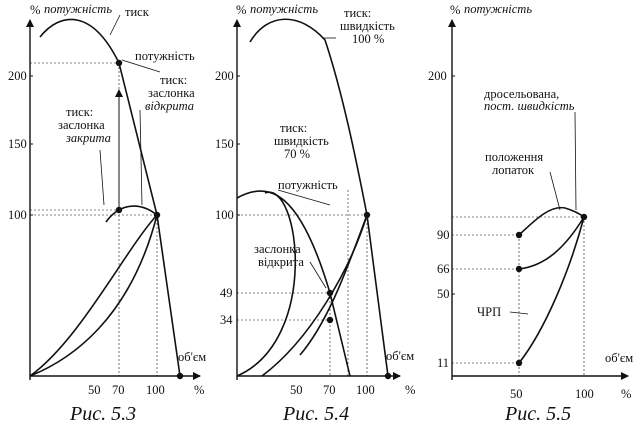  I want to click on y-tick-49: 49, so click(226, 293).